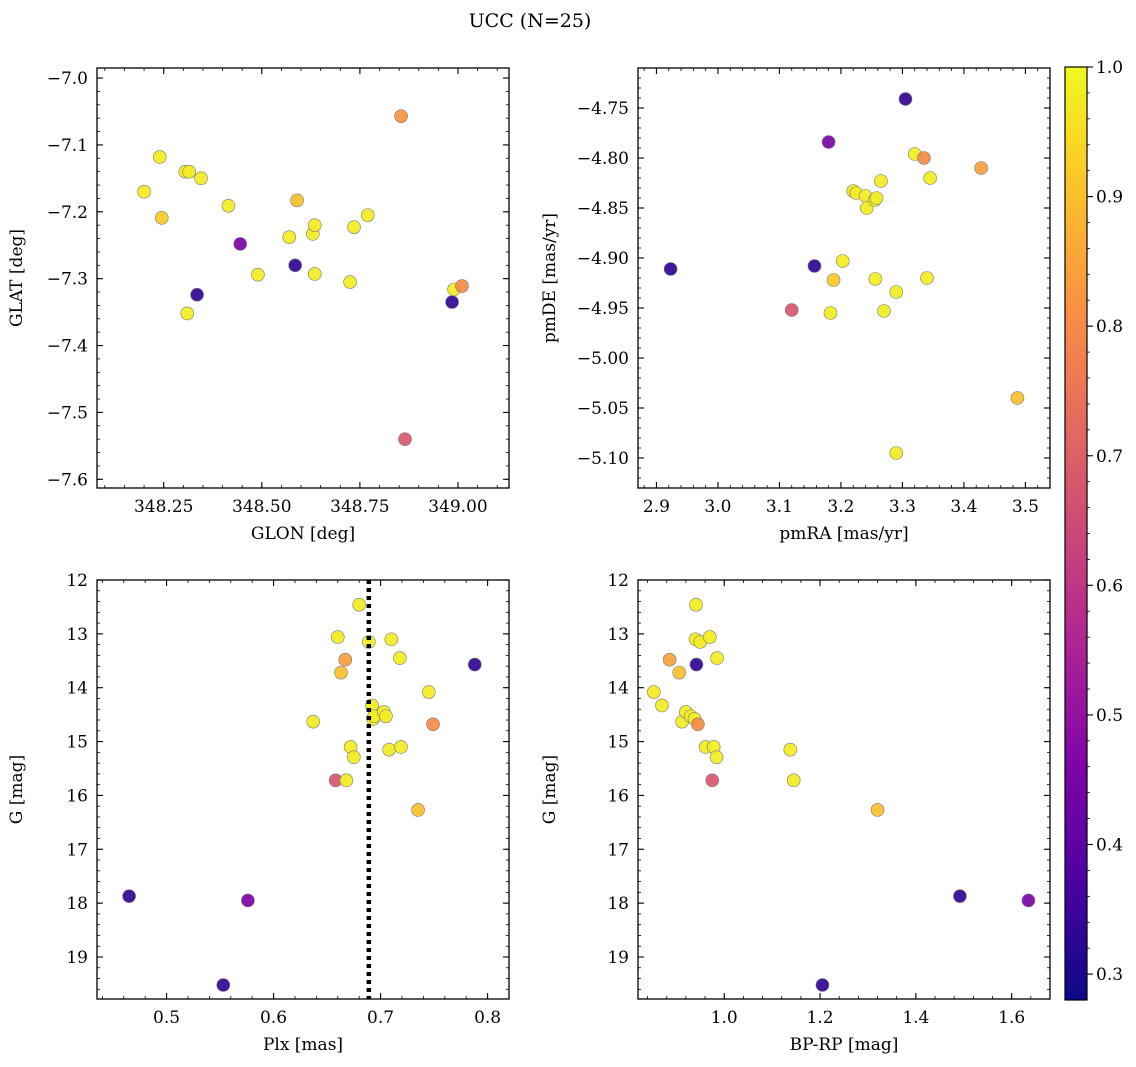  What do you see at coordinates (67, 146) in the screenshot?
I see `y-tick-label: −7.1` at bounding box center [67, 146].